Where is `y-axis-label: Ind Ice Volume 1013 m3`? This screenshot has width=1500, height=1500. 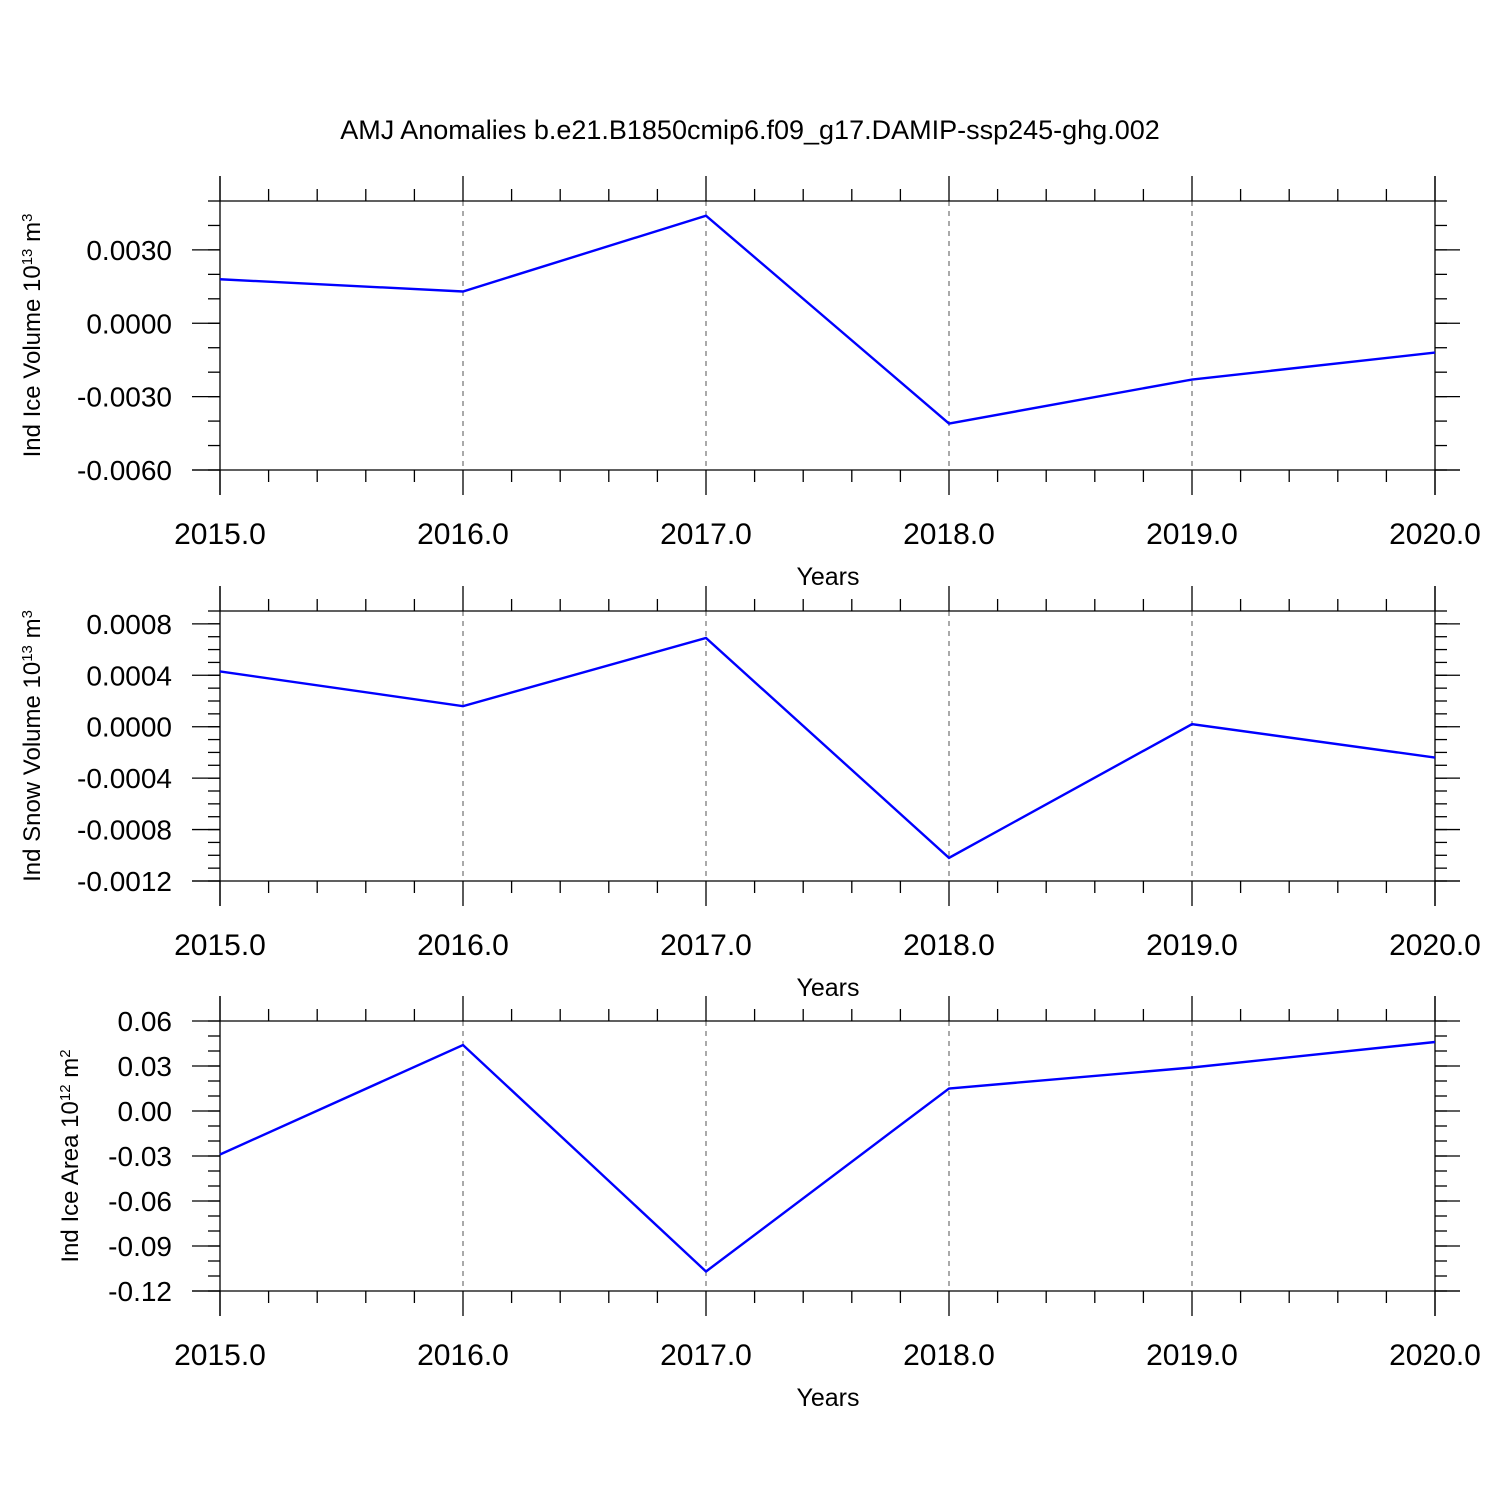
y-axis-label: Ind Ice Volume 1013 m3 is located at coordinates (33, 336).